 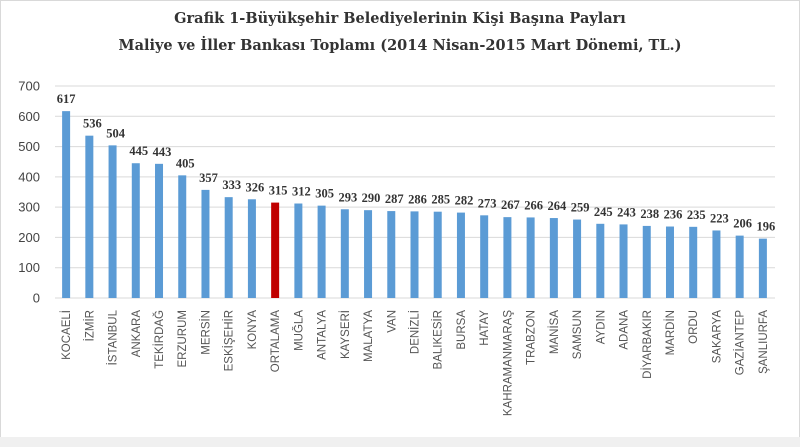 What do you see at coordinates (66, 335) in the screenshot?
I see `x-tick-label: KOCAELİ` at bounding box center [66, 335].